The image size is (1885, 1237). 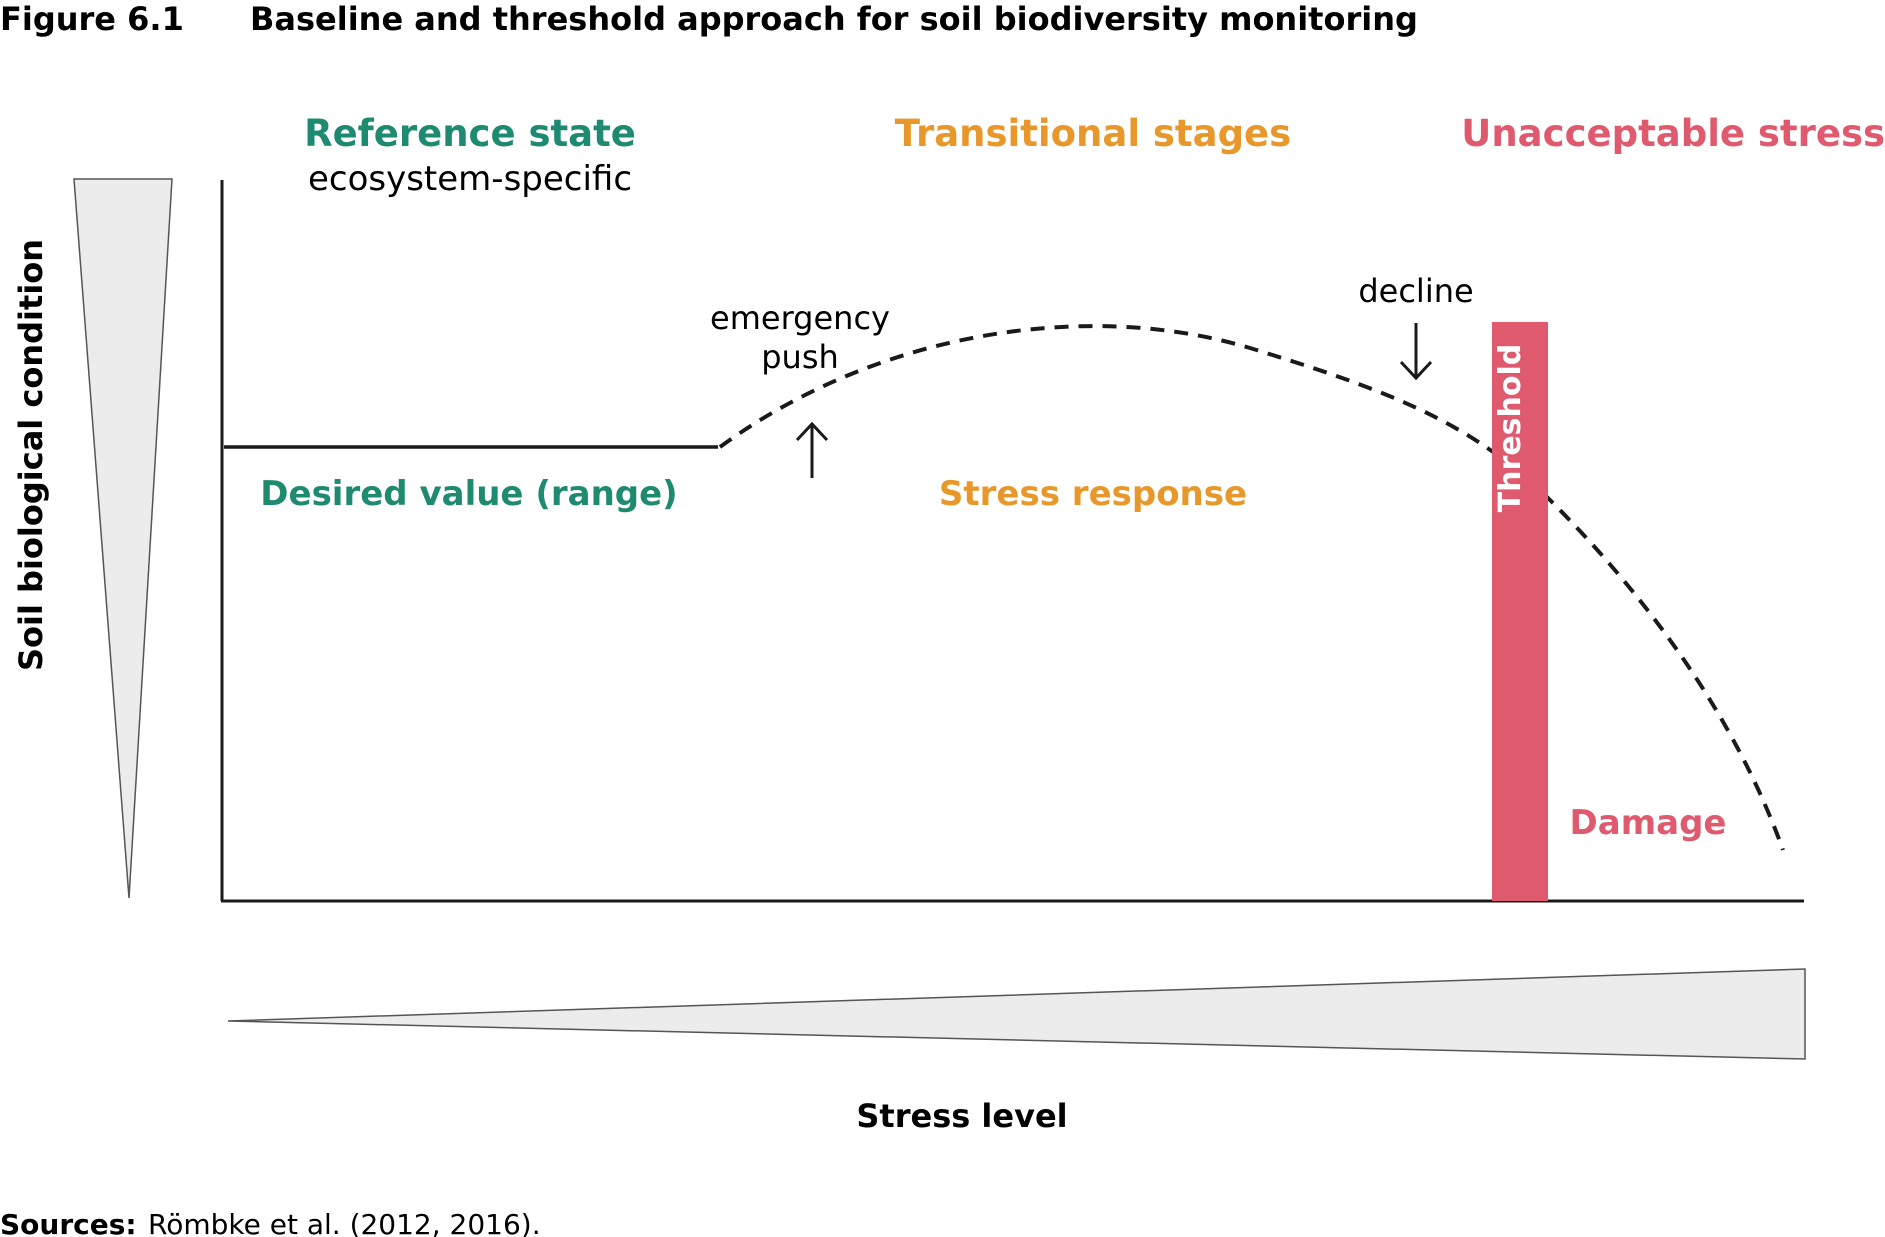 What do you see at coordinates (800, 357) in the screenshot?
I see `emergency-push-label-line2: push` at bounding box center [800, 357].